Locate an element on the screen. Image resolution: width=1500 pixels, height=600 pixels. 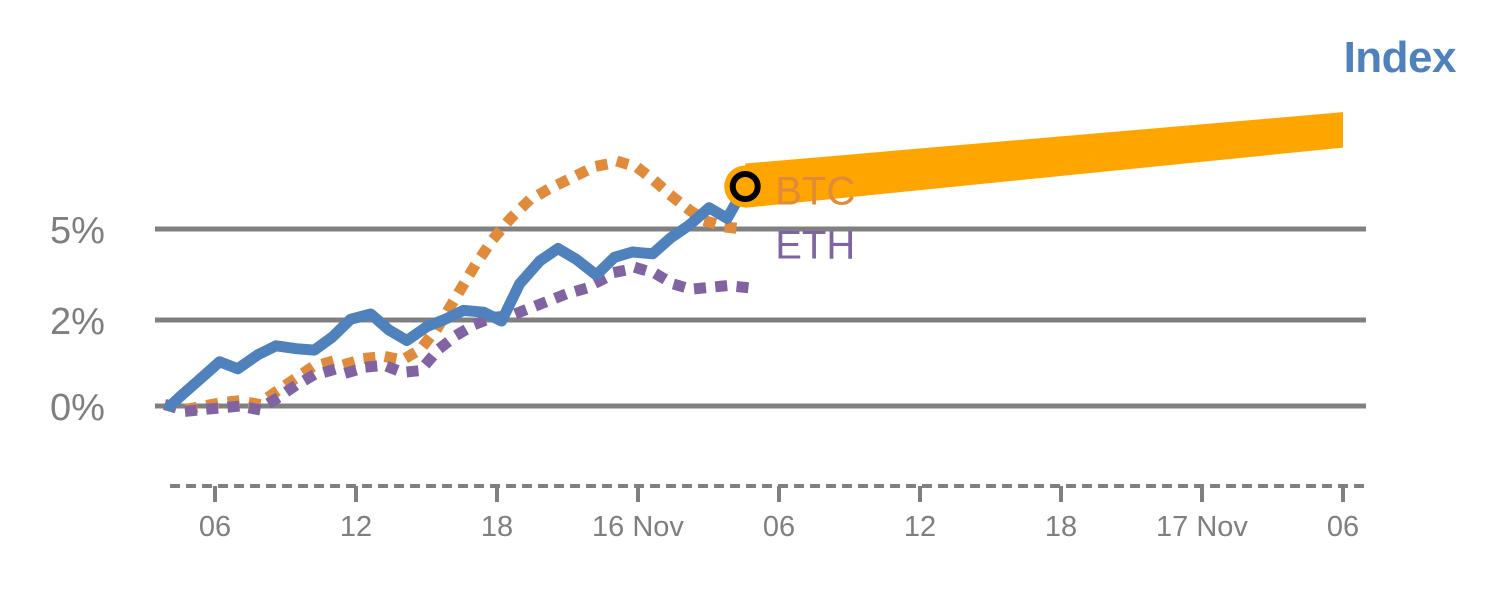
x-tick-label-2: 18 is located at coordinates (497, 527).